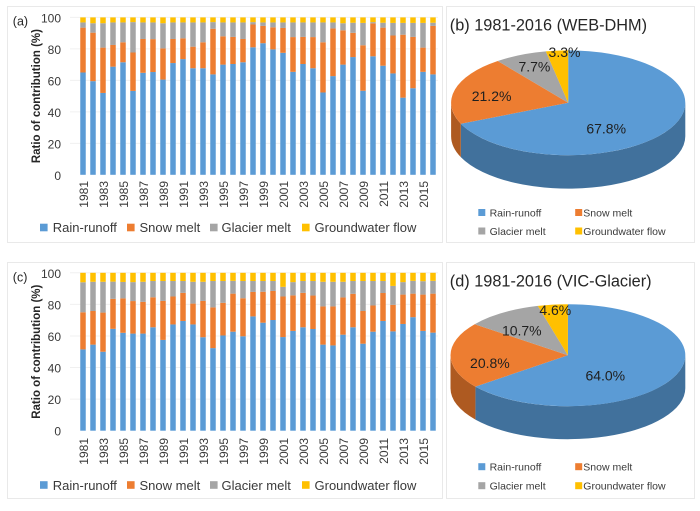 The width and height of the screenshot is (700, 511). Describe the element at coordinates (606, 128) in the screenshot. I see `svg-text: 67.8%` at that location.